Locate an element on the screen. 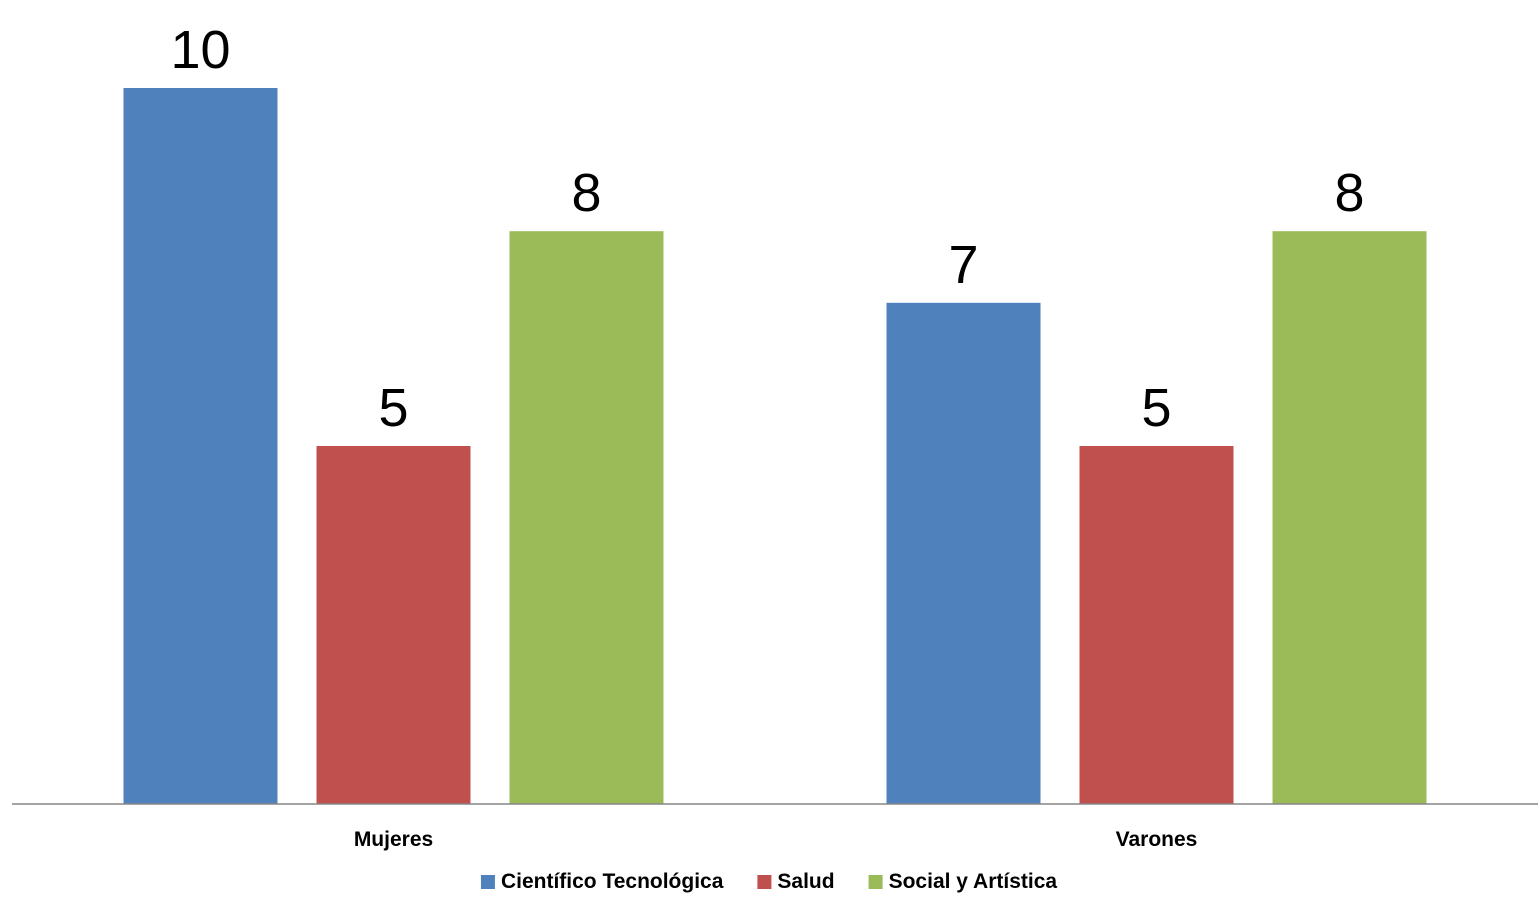 This screenshot has width=1538, height=907. category-label-varones: Varones is located at coordinates (1157, 839).